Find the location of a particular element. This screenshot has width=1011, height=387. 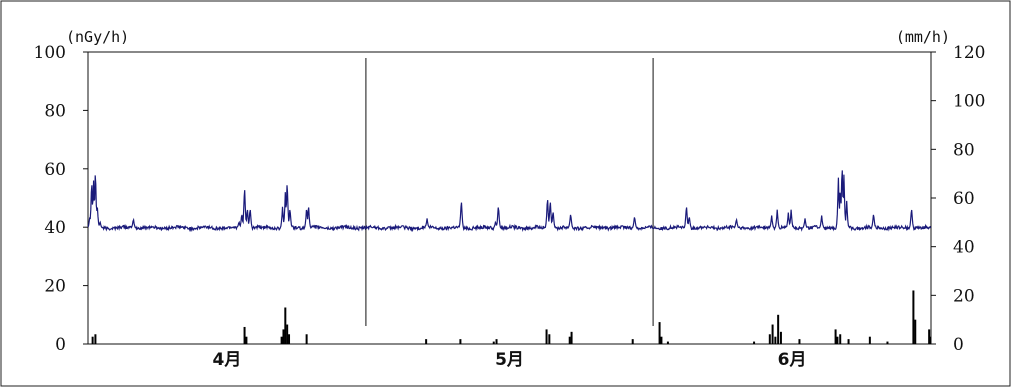

dose-rate-line is located at coordinates (509, 201).